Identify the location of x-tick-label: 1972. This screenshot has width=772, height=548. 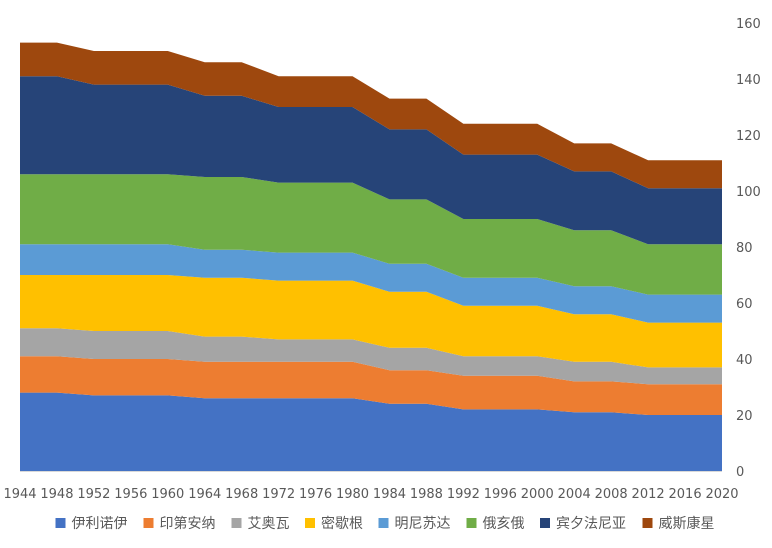
(278, 494).